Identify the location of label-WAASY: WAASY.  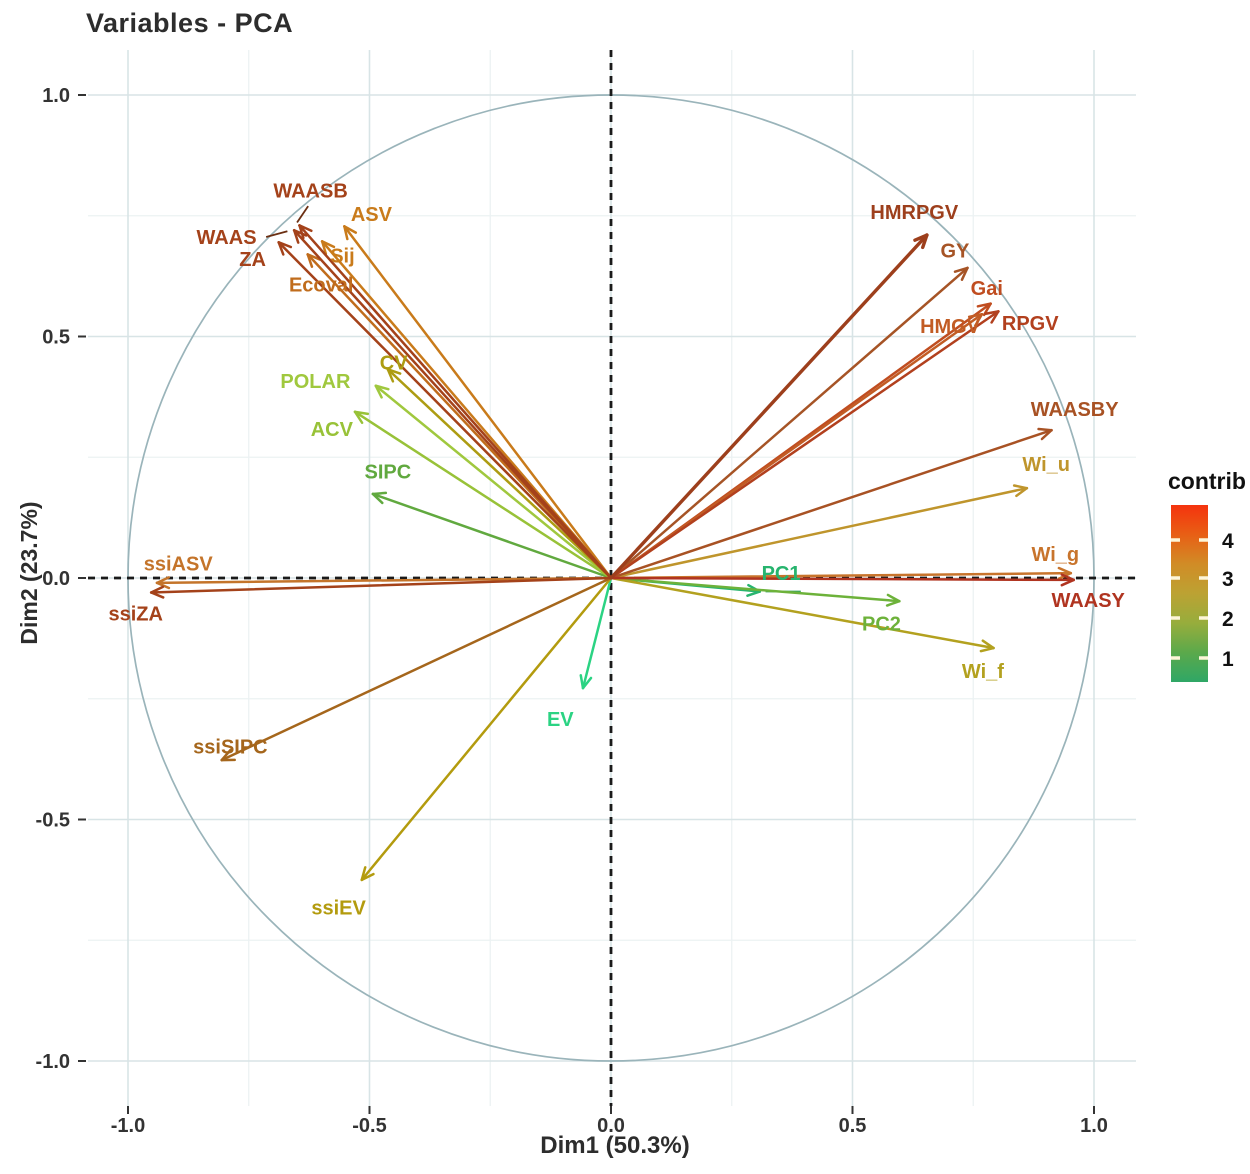
(1089, 601).